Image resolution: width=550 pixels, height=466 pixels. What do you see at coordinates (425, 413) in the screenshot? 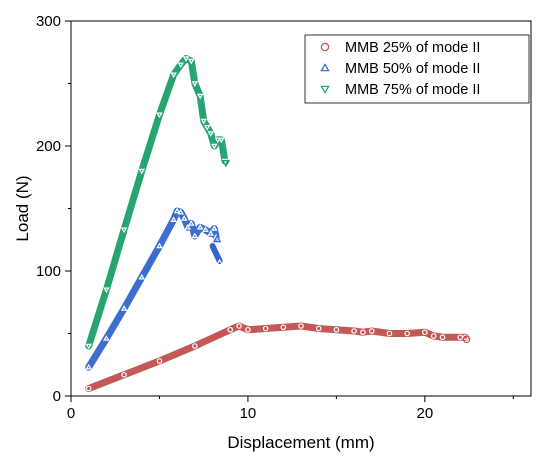
I see `x-tick-label: 20` at bounding box center [425, 413].